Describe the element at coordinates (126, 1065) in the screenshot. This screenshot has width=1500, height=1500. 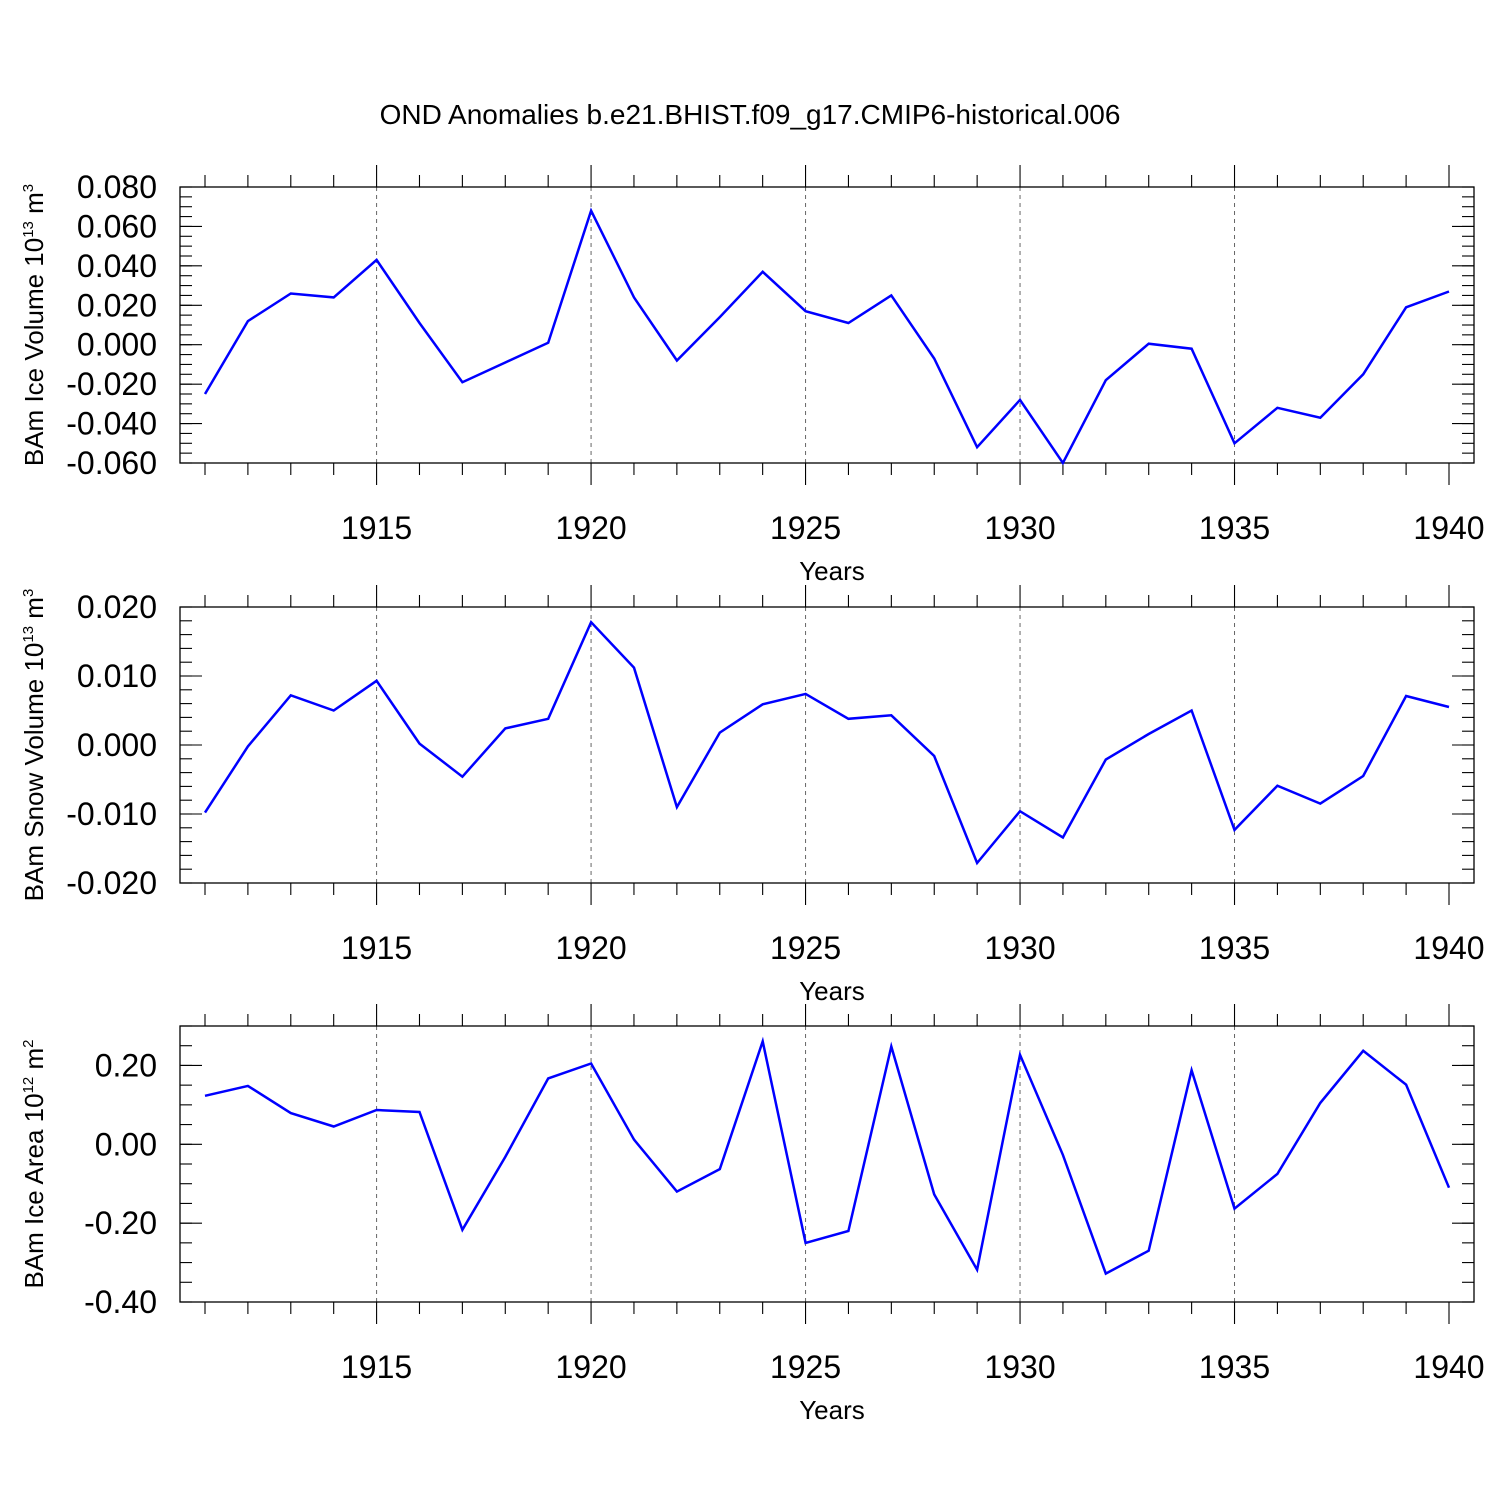
I see `y-tick-label: 0.20` at that location.